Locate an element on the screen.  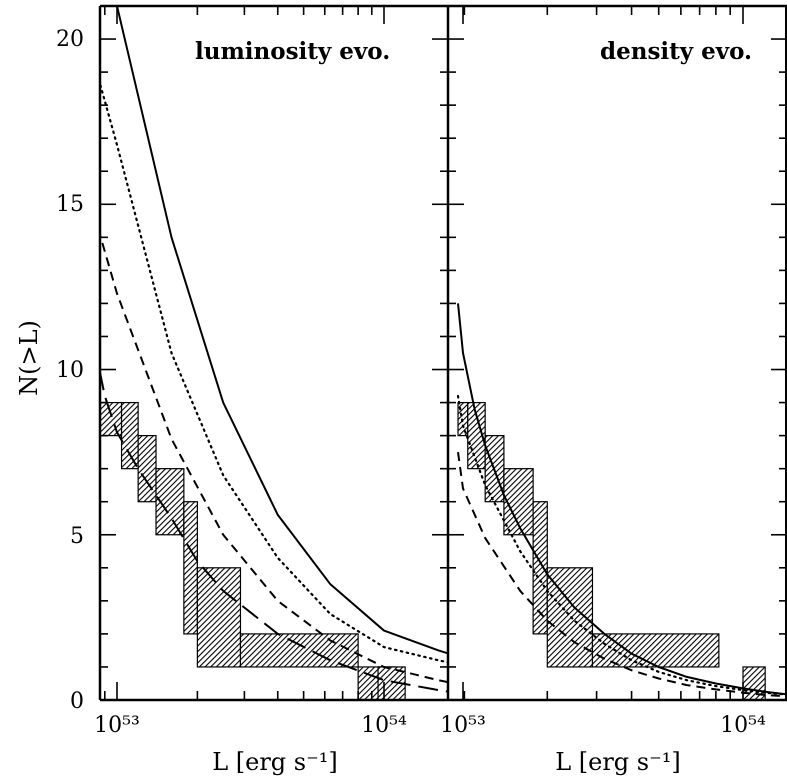
right-panel-title: density evo. is located at coordinates (676, 51).